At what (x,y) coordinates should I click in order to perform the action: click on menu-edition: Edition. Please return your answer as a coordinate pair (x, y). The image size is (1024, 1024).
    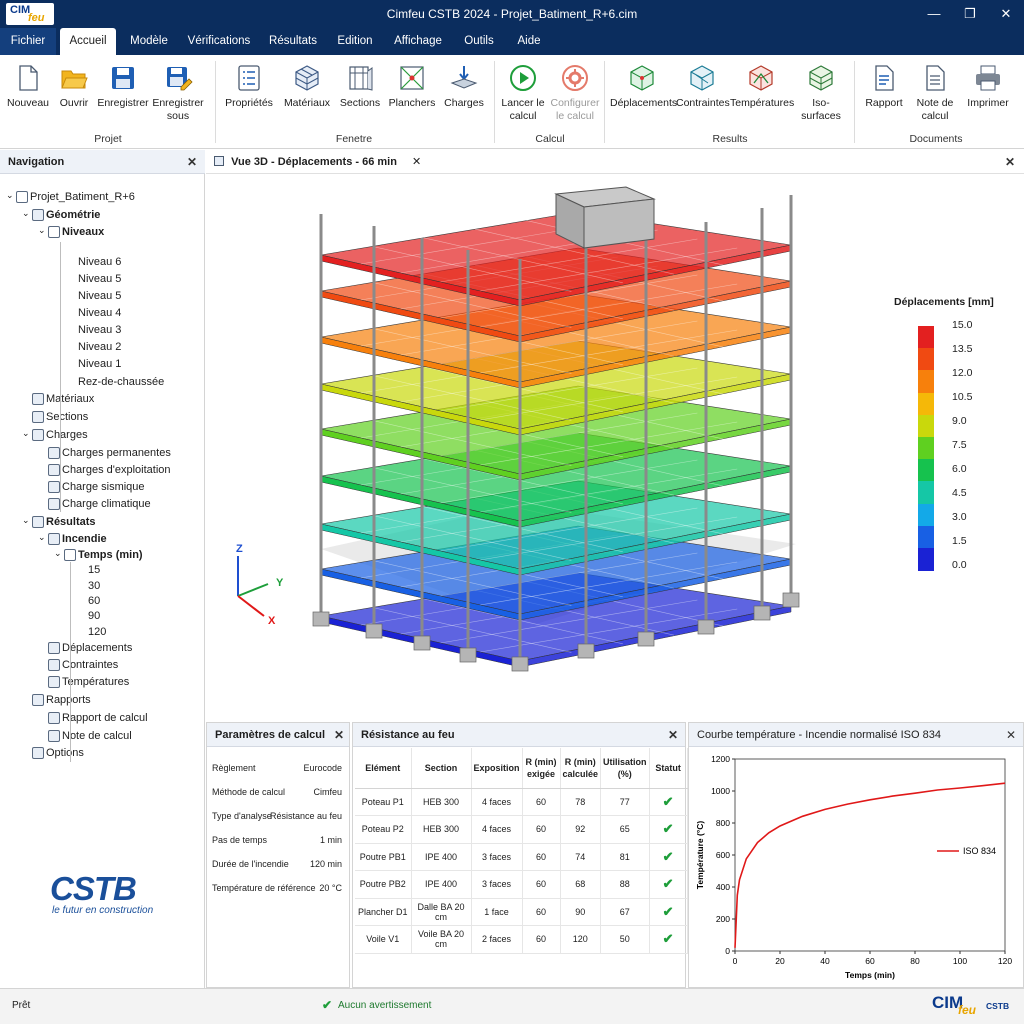
    Looking at the image, I should click on (355, 41).